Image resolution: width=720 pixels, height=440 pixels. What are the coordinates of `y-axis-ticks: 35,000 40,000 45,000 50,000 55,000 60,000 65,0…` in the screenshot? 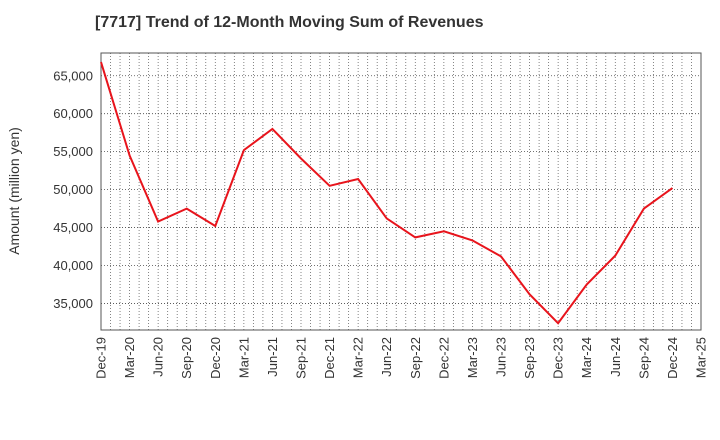 It's located at (73, 189).